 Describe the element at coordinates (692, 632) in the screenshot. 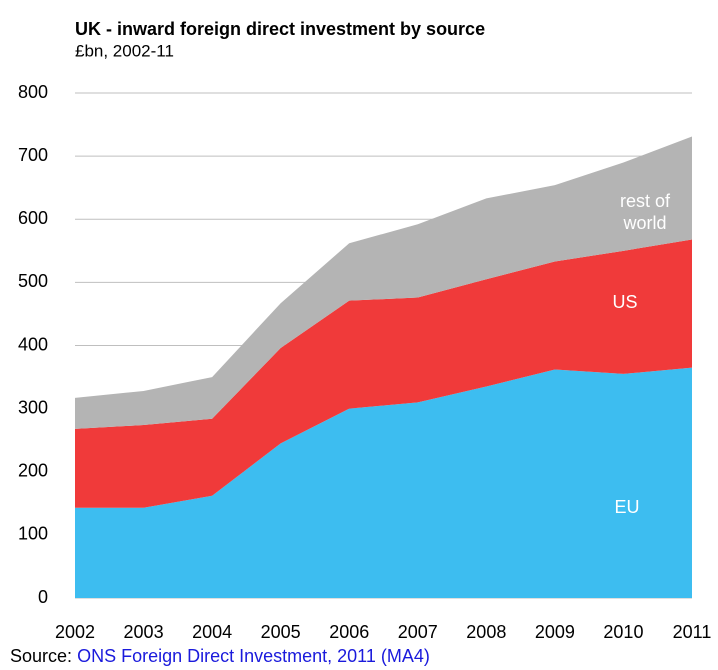

I see `x-tick-label: 2011` at that location.